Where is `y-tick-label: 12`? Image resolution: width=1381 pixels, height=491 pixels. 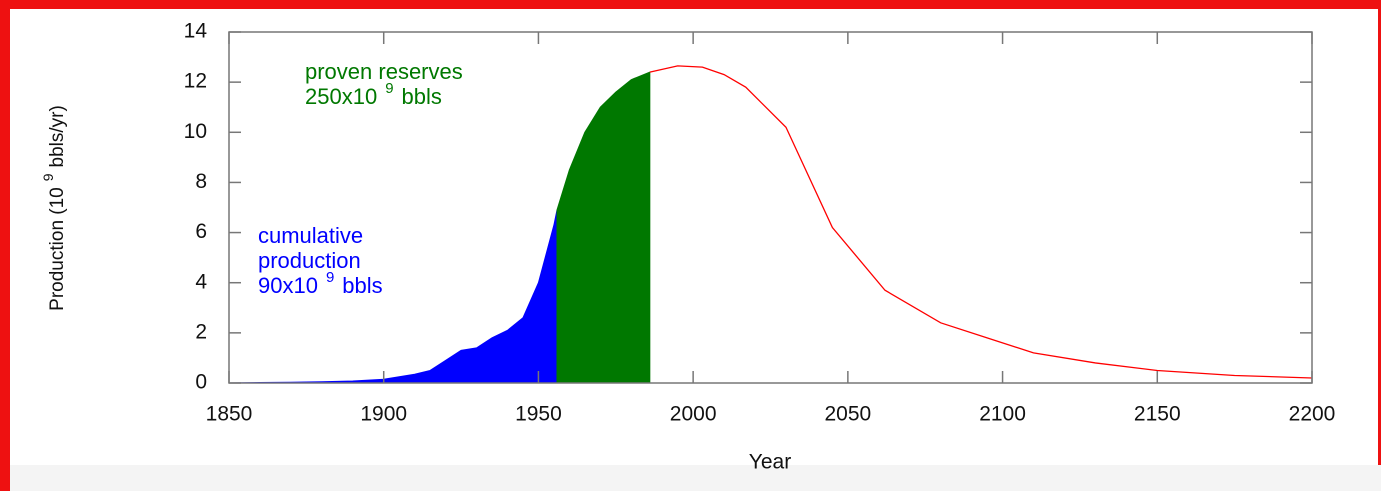
y-tick-label: 12 is located at coordinates (195, 81).